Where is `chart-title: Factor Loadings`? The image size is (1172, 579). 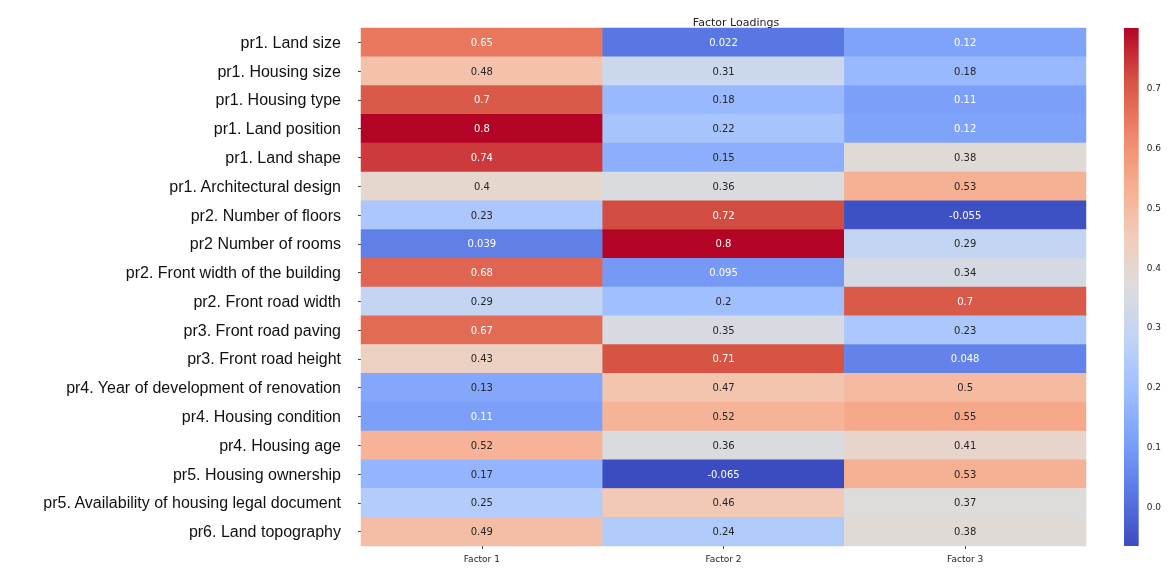
chart-title: Factor Loadings is located at coordinates (736, 22).